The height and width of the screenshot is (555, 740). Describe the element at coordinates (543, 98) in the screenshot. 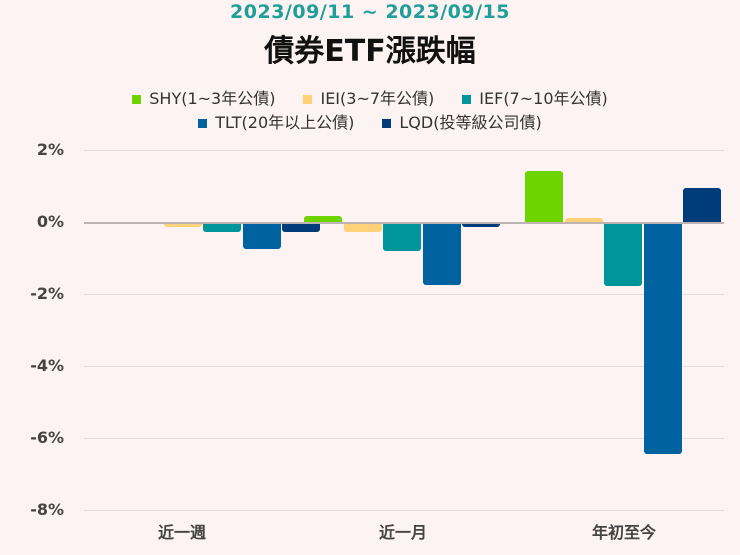

I see `legend-label: IEF(7~10年公債)` at that location.